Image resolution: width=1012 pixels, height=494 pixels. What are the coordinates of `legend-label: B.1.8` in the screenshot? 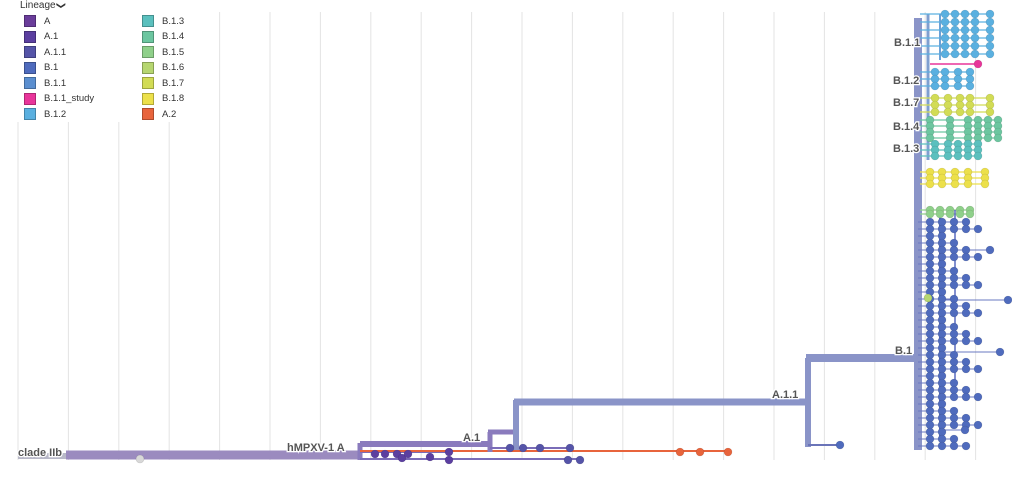 It's located at (173, 98).